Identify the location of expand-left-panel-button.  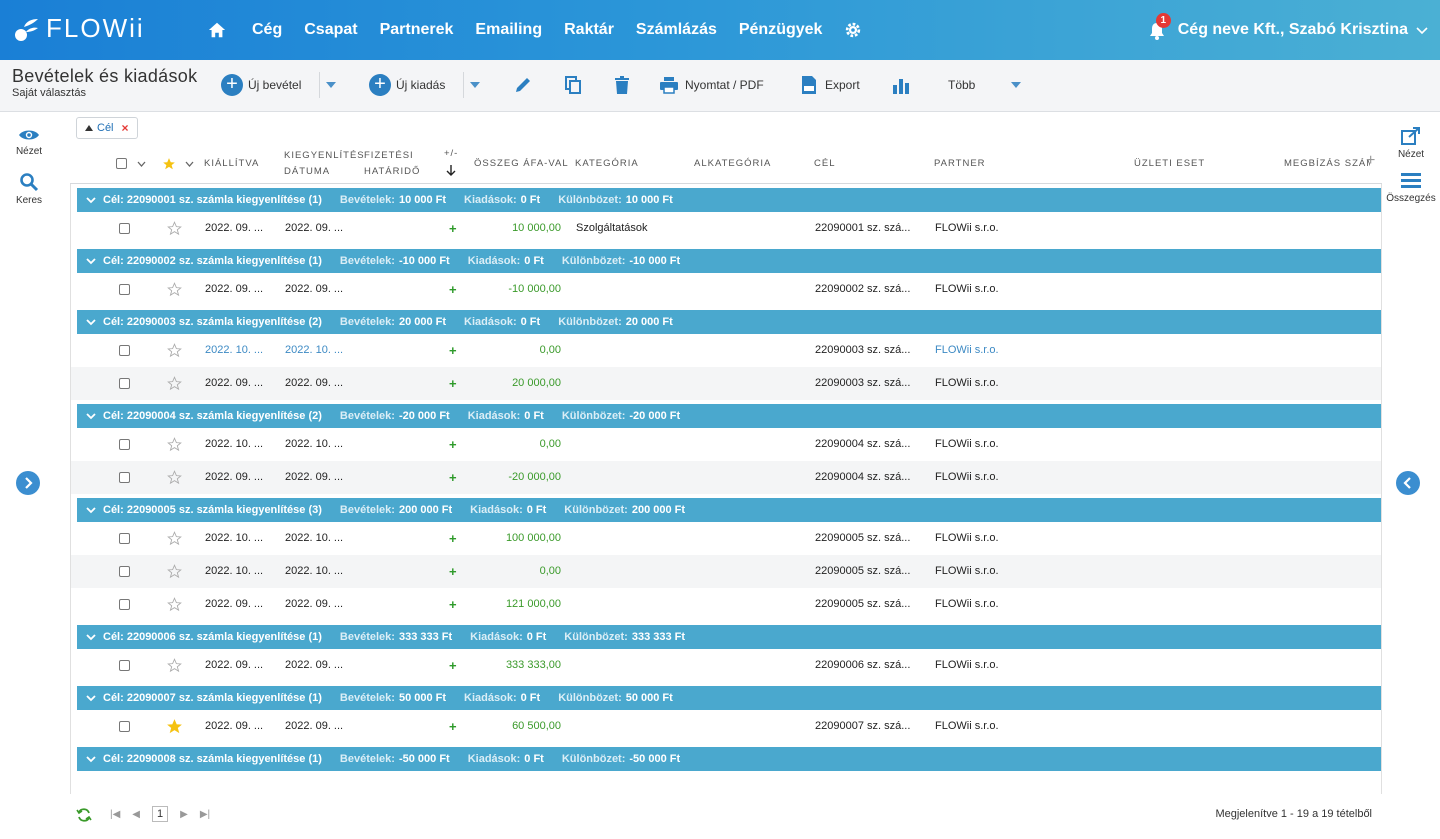
(28, 483).